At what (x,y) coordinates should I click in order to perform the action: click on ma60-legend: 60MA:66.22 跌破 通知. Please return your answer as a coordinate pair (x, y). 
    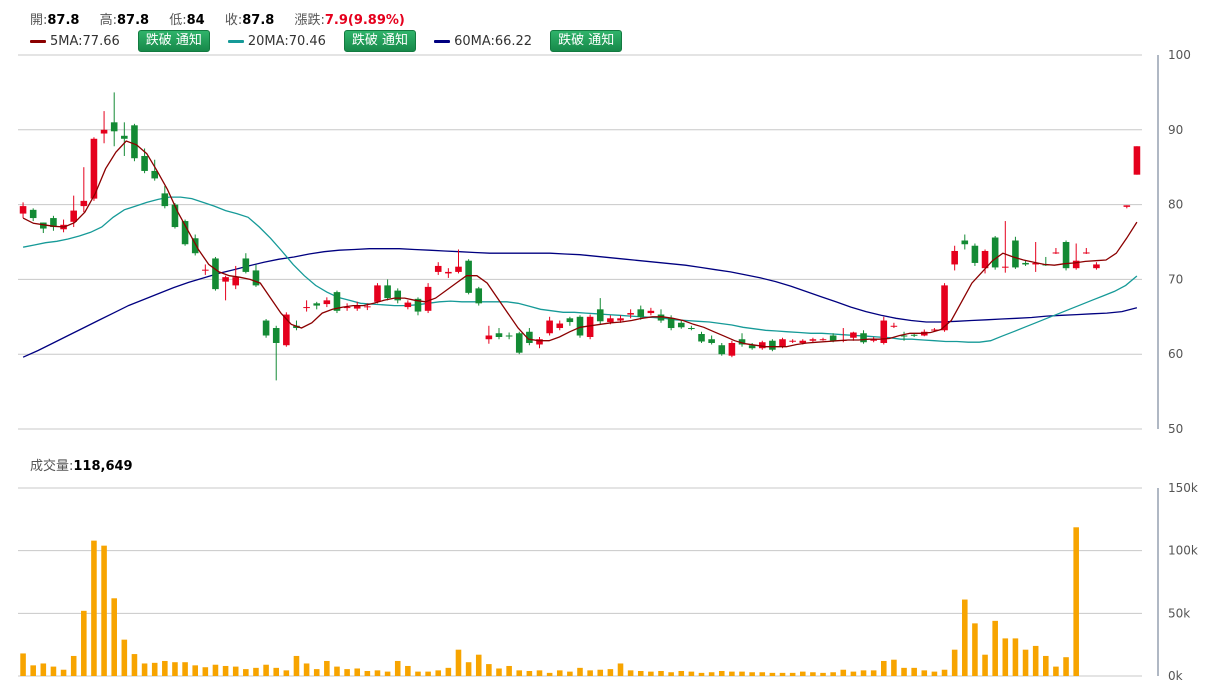
    Looking at the image, I should click on (537, 41).